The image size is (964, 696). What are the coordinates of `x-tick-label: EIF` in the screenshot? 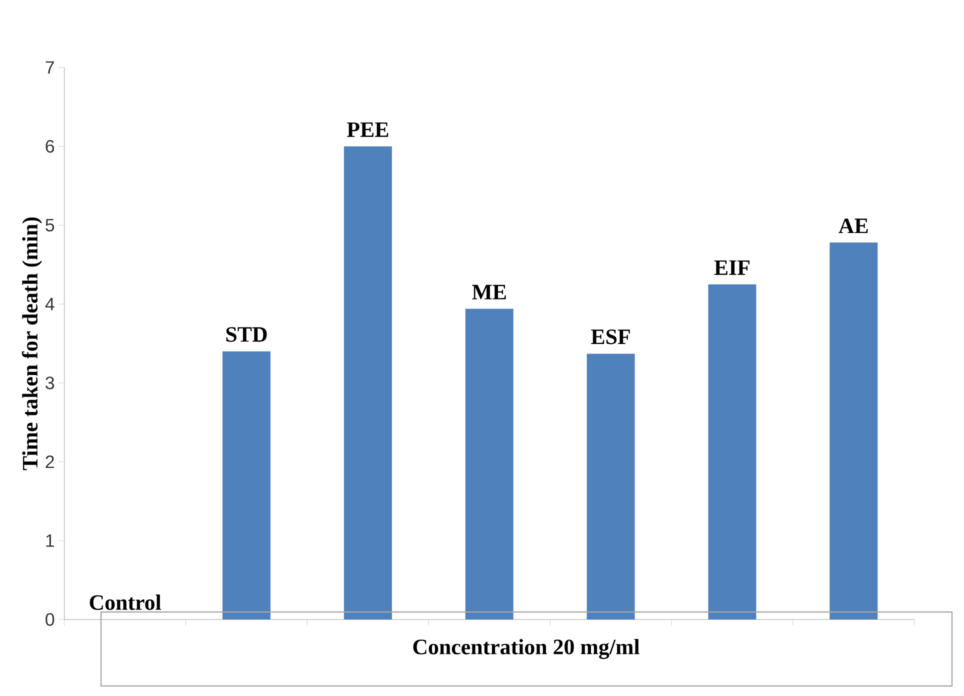 It's located at (732, 267).